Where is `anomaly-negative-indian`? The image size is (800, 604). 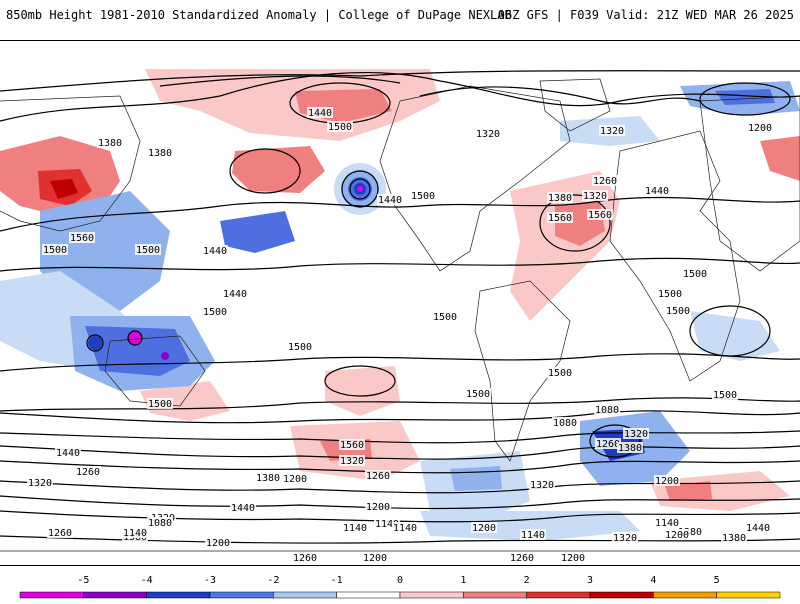
anomaly-negative-indian is located at coordinates (735, 336).